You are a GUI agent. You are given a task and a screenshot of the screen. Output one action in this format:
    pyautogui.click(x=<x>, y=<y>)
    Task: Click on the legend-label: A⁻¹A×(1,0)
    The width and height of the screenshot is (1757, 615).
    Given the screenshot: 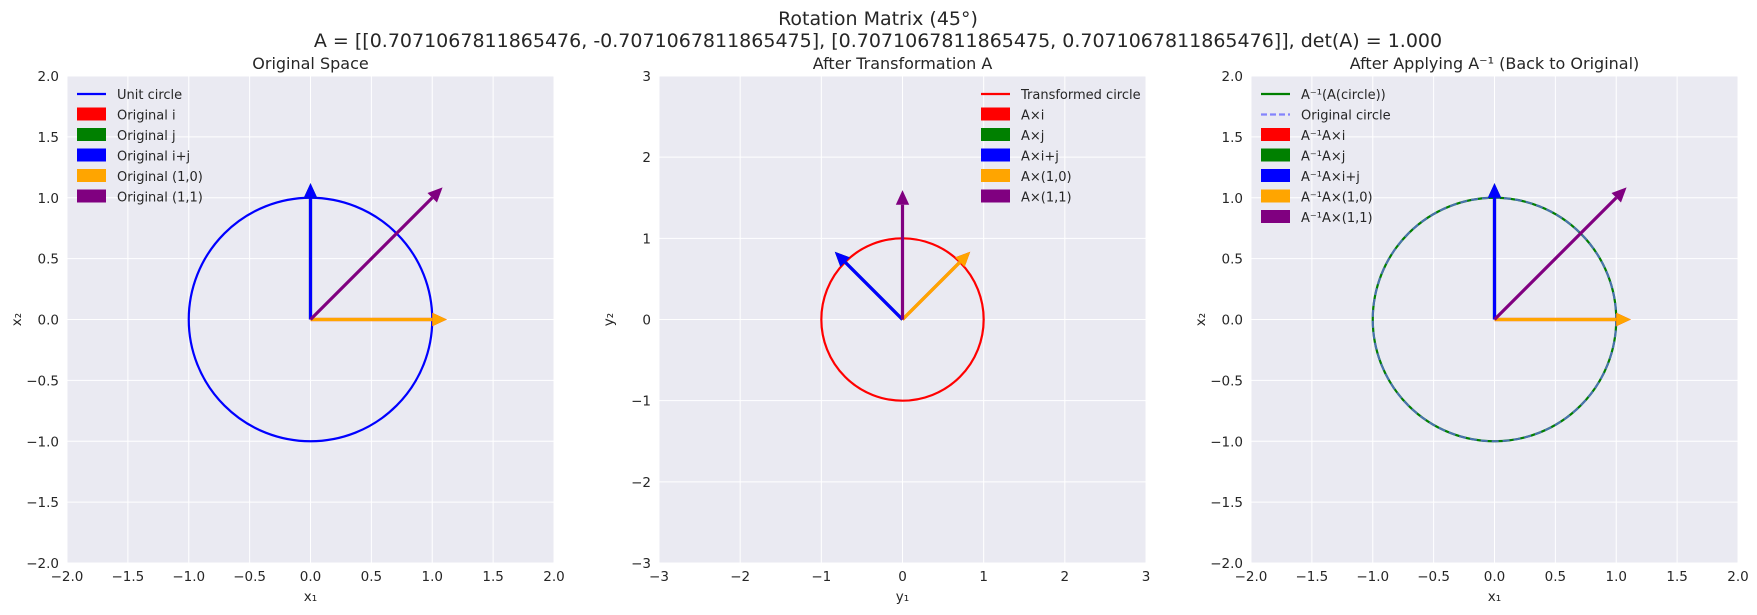 What is the action you would take?
    pyautogui.click(x=1337, y=198)
    